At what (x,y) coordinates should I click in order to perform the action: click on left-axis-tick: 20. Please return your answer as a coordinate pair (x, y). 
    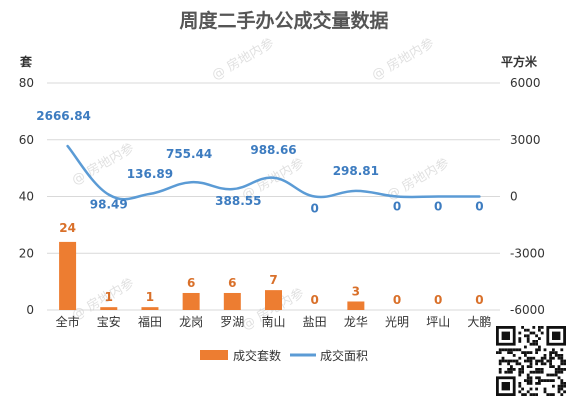
    Looking at the image, I should click on (26, 253).